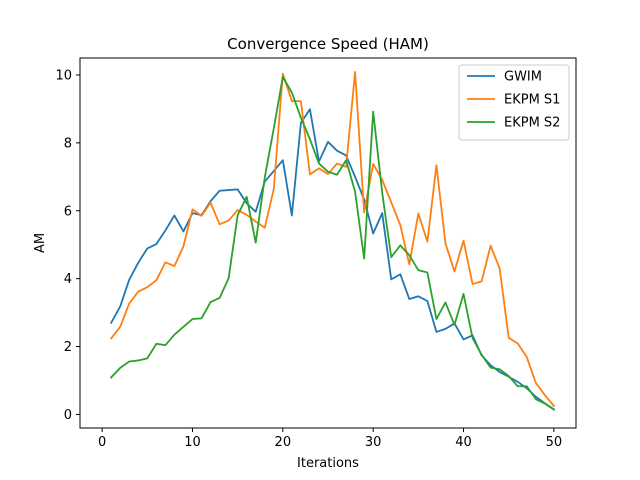 The width and height of the screenshot is (640, 480). I want to click on y-tick-label: 8, so click(68, 143).